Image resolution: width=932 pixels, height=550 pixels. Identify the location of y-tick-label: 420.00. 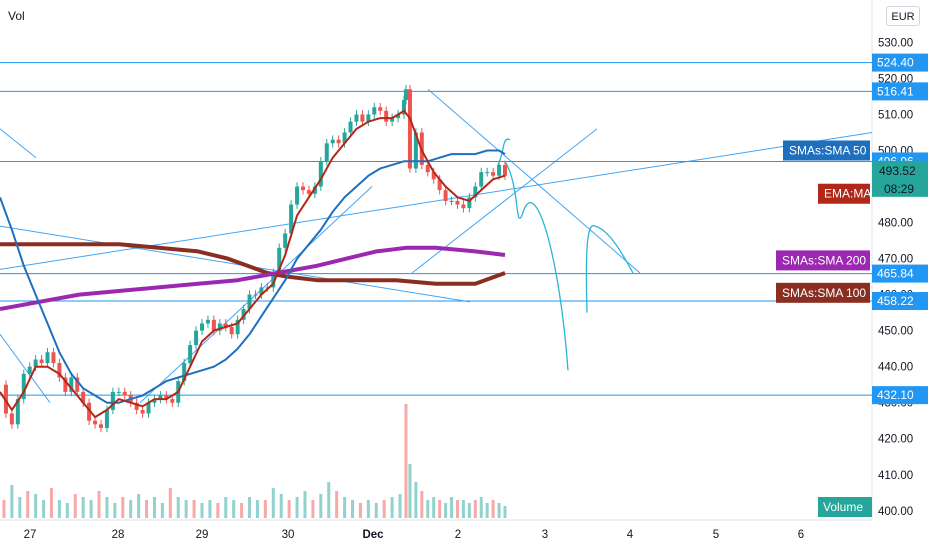
(895, 440).